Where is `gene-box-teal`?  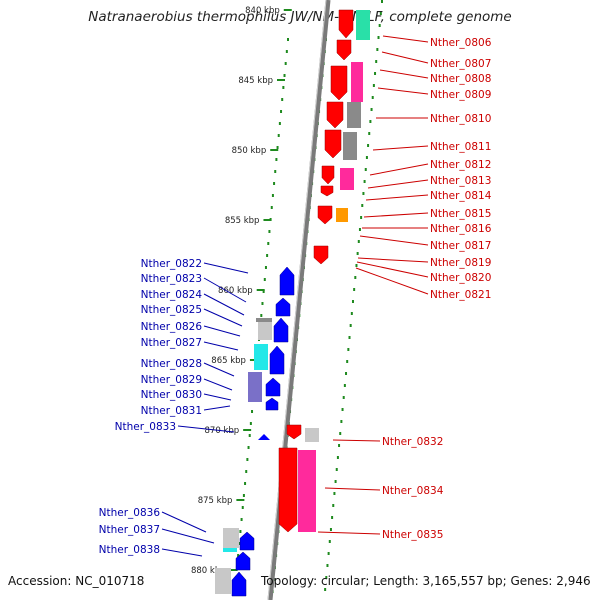
gene-box-teal is located at coordinates (363, 25).